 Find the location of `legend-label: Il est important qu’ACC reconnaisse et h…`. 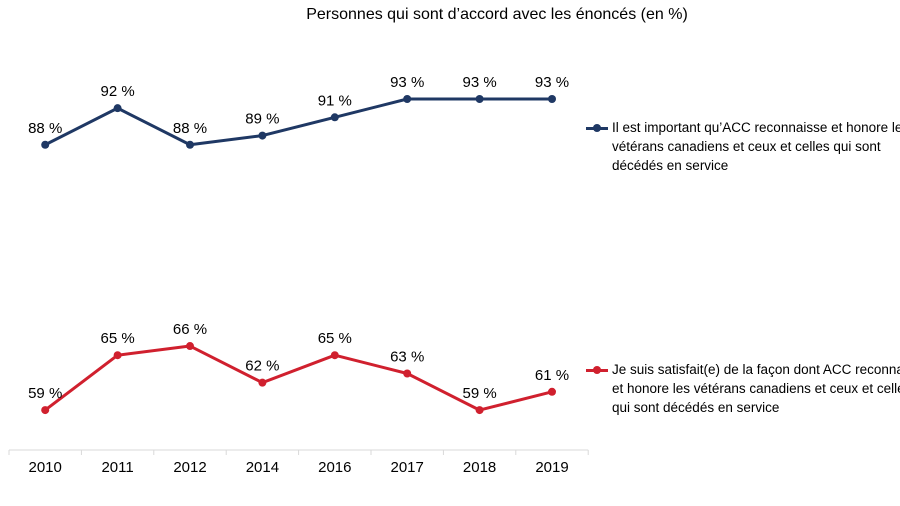

legend-label: Il est important qu’ACC reconnaisse et h… is located at coordinates (756, 146).